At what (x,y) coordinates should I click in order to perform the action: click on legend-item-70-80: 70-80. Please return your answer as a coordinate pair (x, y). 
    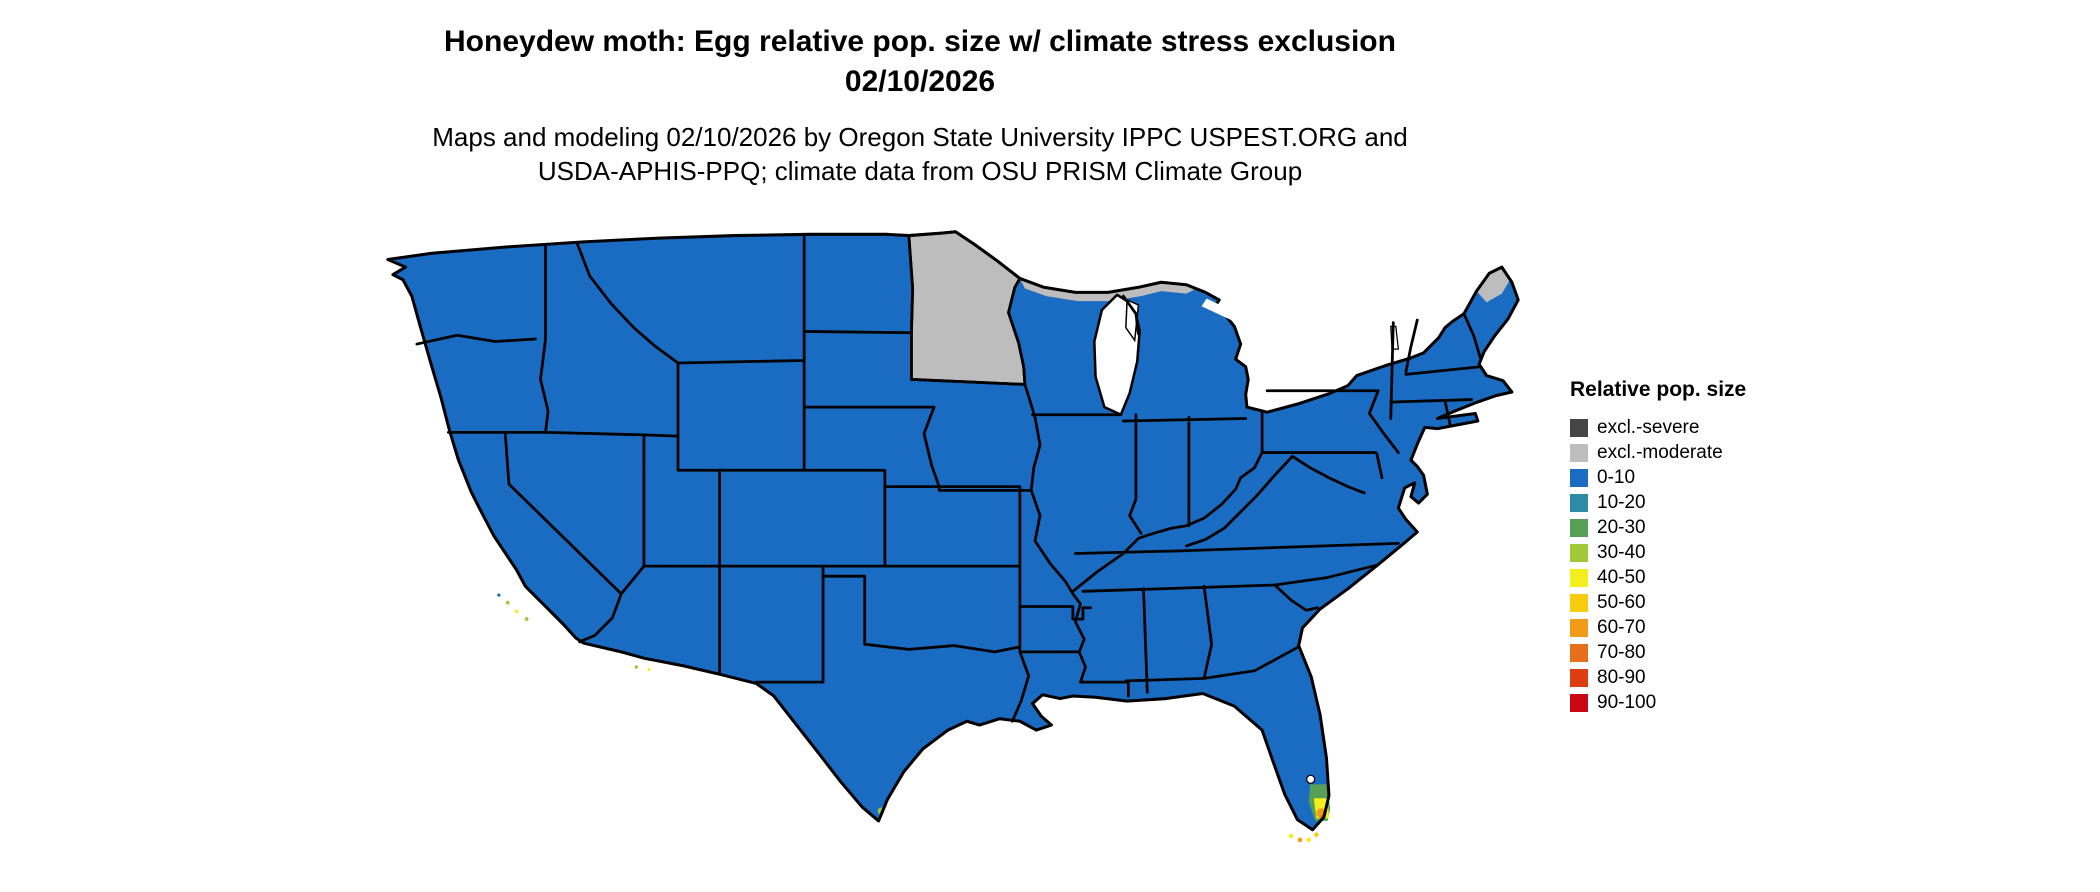
    Looking at the image, I should click on (1710, 652).